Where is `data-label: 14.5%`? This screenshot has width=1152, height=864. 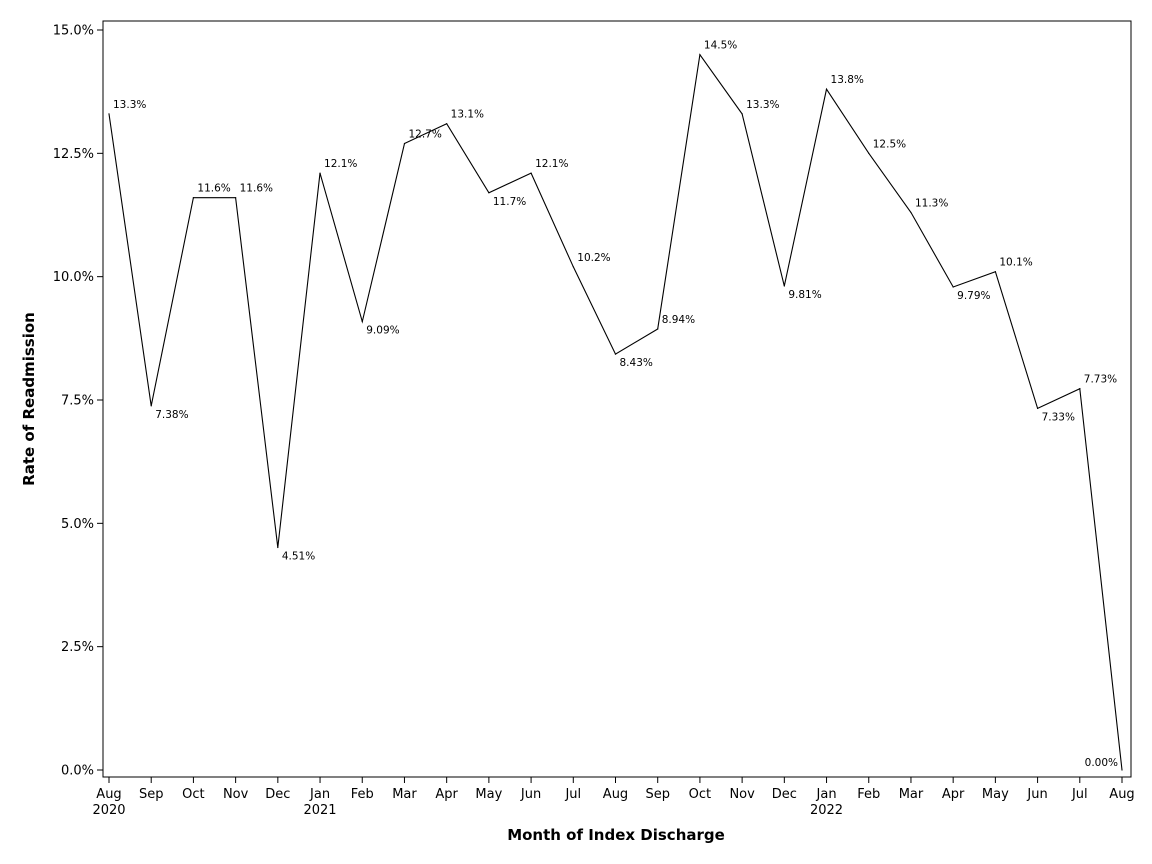 data-label: 14.5% is located at coordinates (720, 46).